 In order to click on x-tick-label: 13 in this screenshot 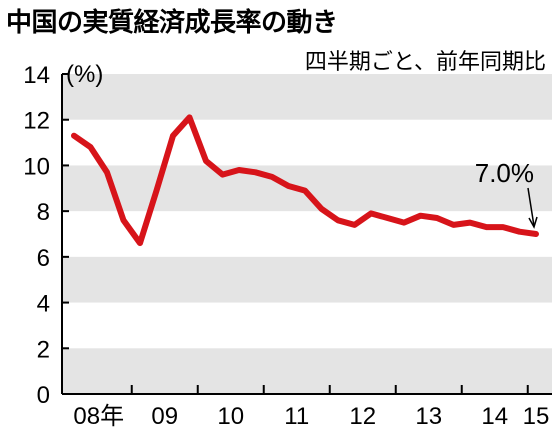, I will do `click(428, 416)`.